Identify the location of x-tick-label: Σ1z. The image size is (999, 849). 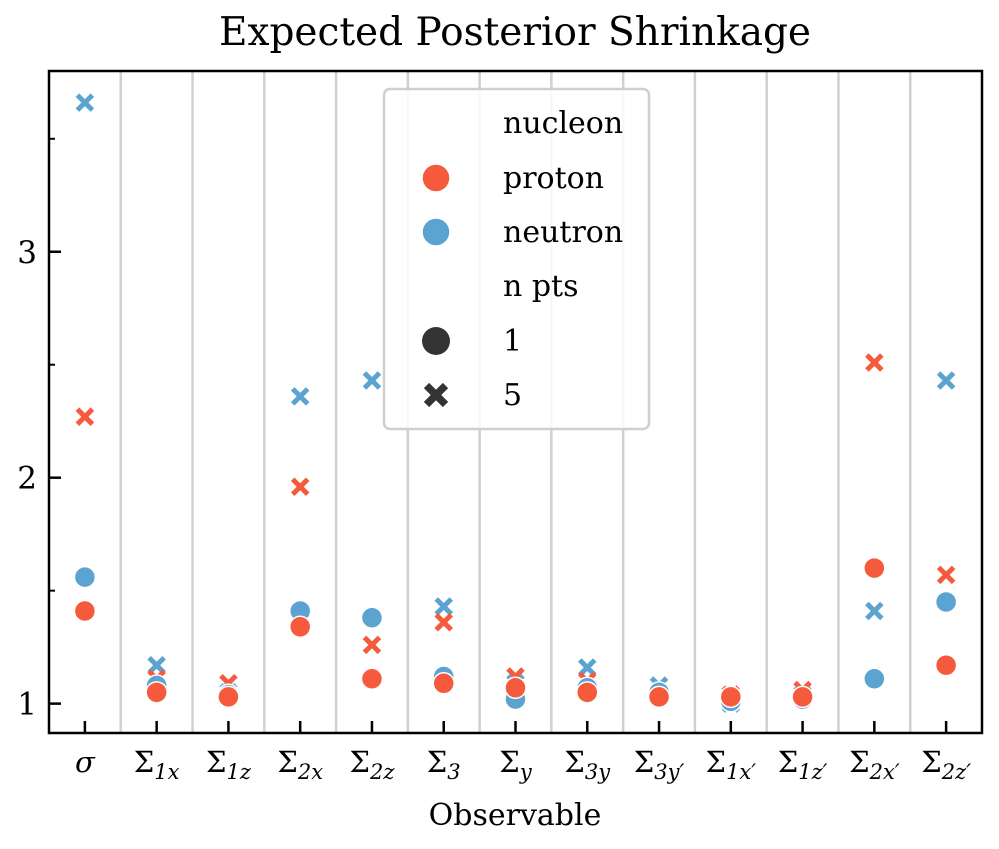
(229, 764).